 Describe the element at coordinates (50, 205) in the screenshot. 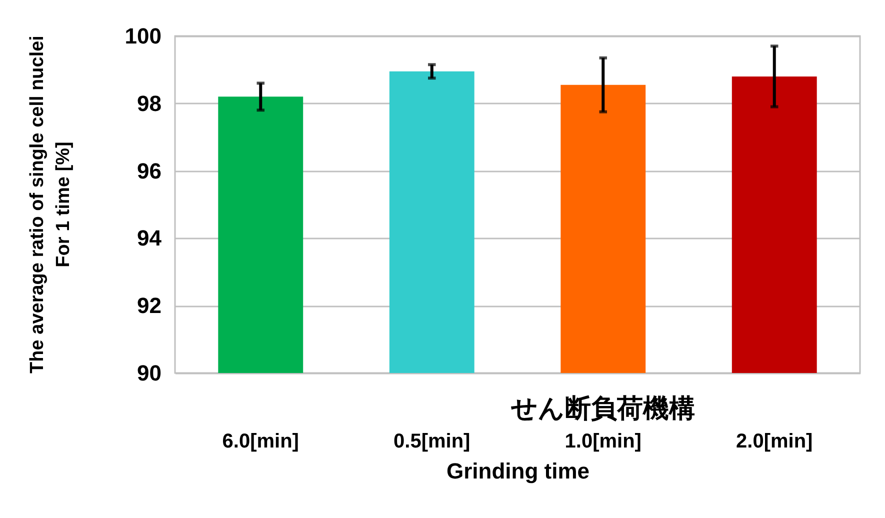

I see `y-axis-title: The average ratio of single cell nuclei For 1 time [%]` at that location.